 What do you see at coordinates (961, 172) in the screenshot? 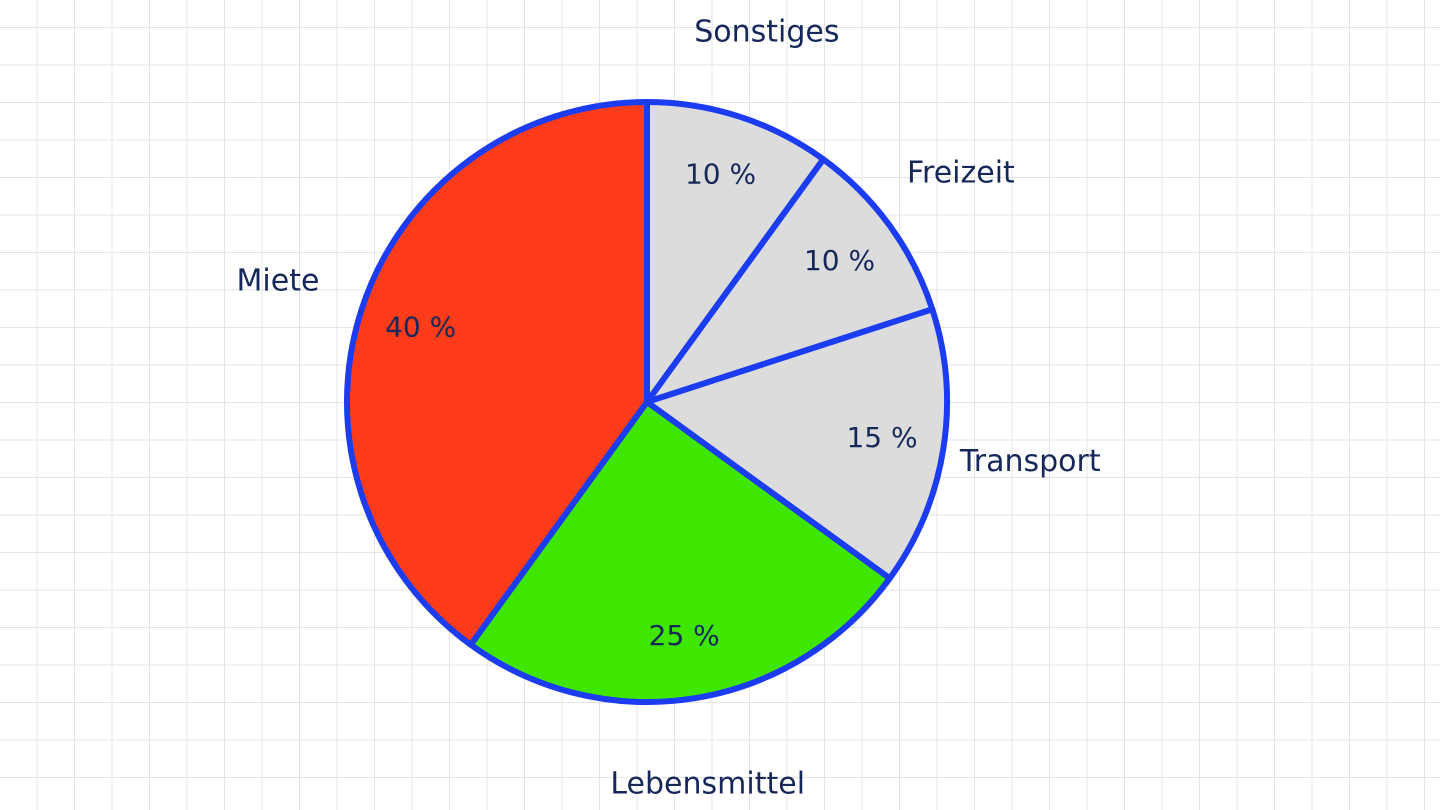
I see `category-label: Freizeit` at bounding box center [961, 172].